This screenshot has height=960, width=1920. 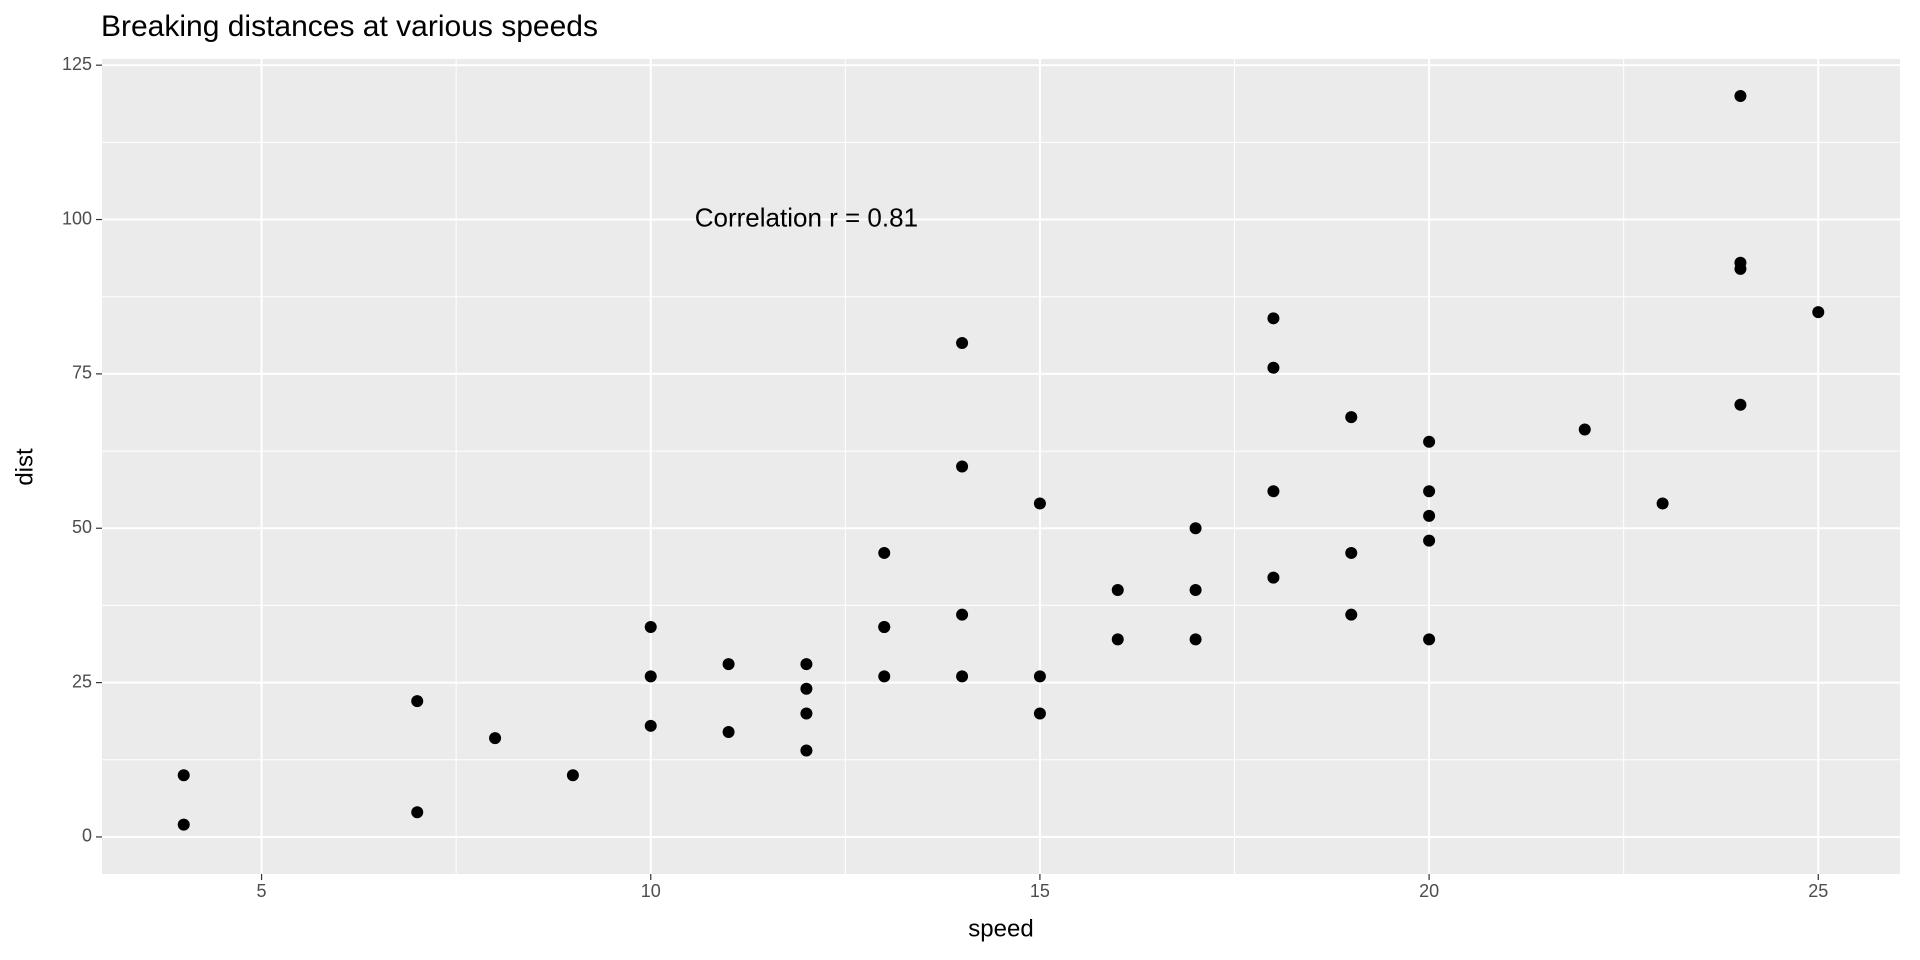 I want to click on x-tick-label: 5, so click(x=262, y=891).